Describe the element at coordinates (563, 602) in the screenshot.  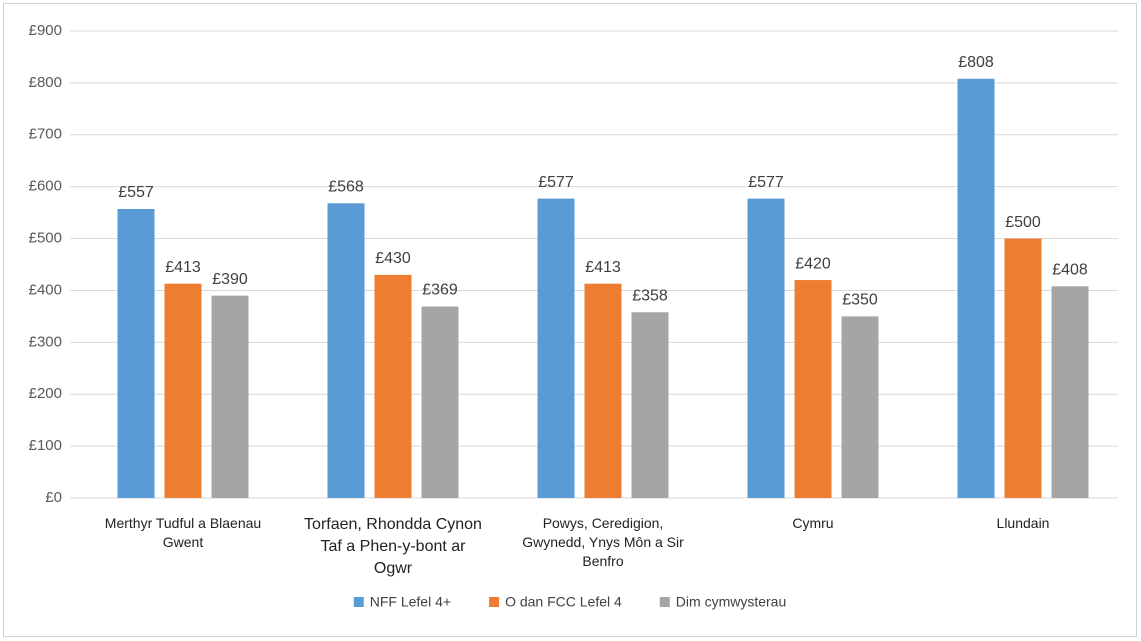
I see `legend-label: O dan FCC Lefel 4` at that location.